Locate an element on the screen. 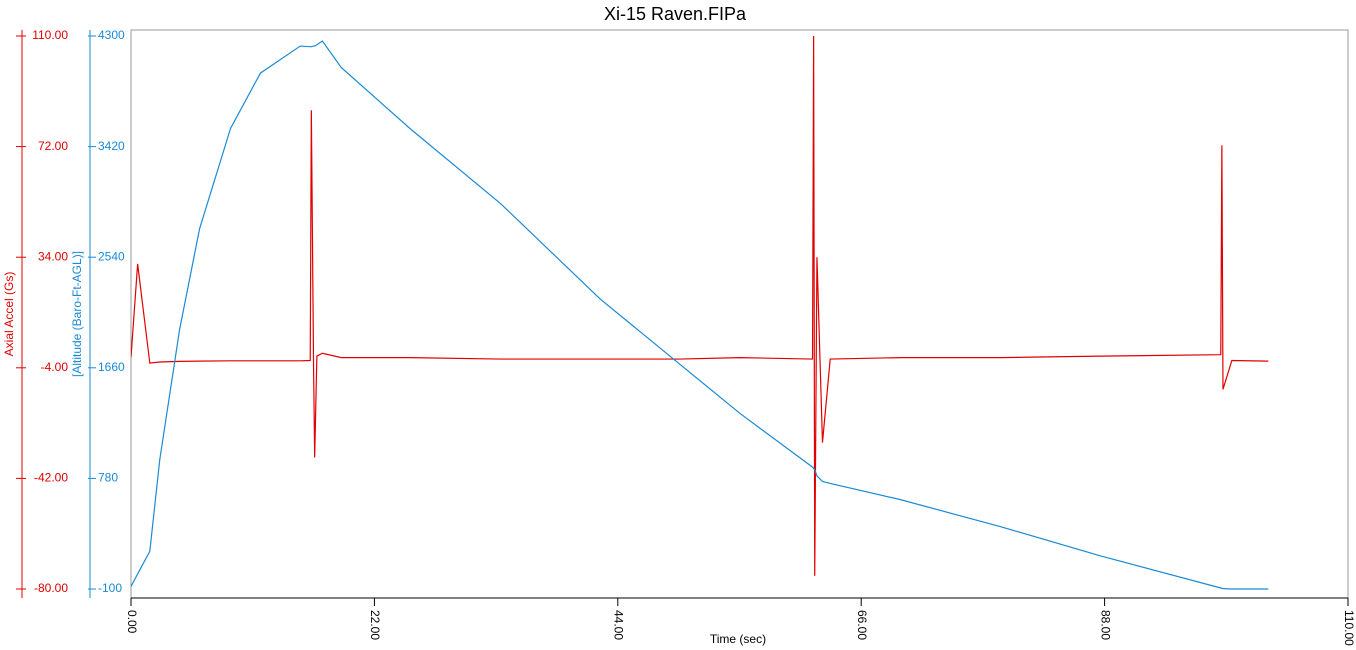  y2-axis-label: [Altitude (Baro-Ft-AGL)] is located at coordinates (77, 314).